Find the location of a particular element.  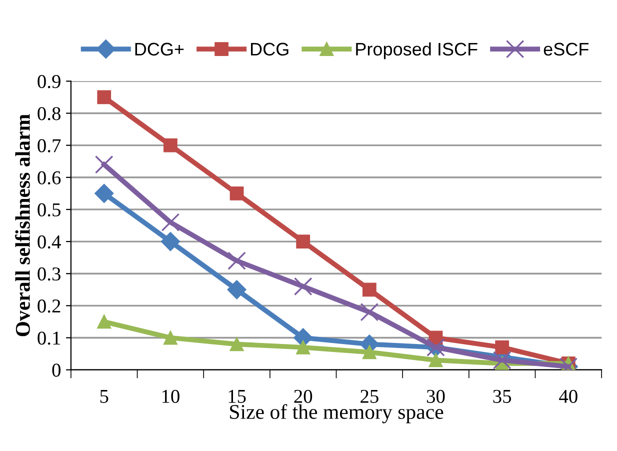

legend-label: DCG is located at coordinates (269, 49).